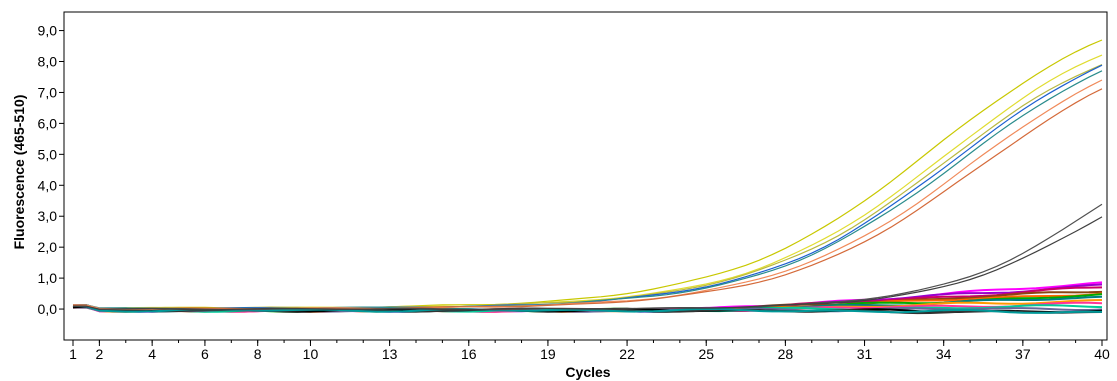  Describe the element at coordinates (48, 123) in the screenshot. I see `y-tick-label: 6,0` at that location.